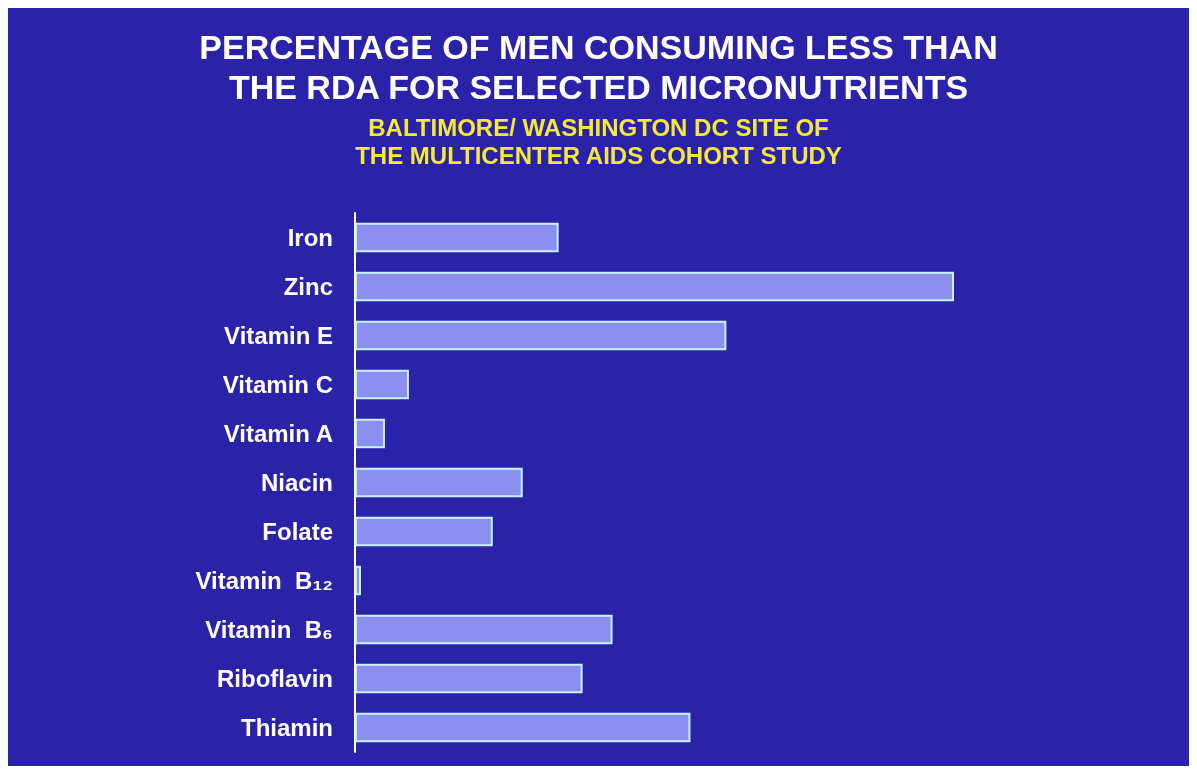  Describe the element at coordinates (598, 141) in the screenshot. I see `chart-subtitle: BALTIMORE/ WASHINGTON DC SITE OF THE MULTICENTER AIDS COHORT STUDY` at that location.